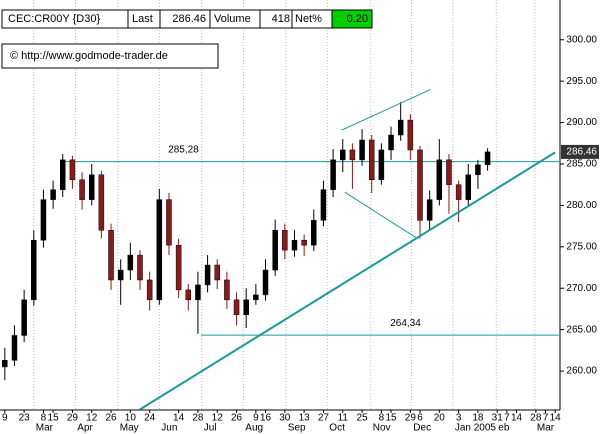 Image resolution: width=600 pixels, height=434 pixels. What do you see at coordinates (476, 428) in the screenshot?
I see `month-label: Jan 2005` at bounding box center [476, 428].